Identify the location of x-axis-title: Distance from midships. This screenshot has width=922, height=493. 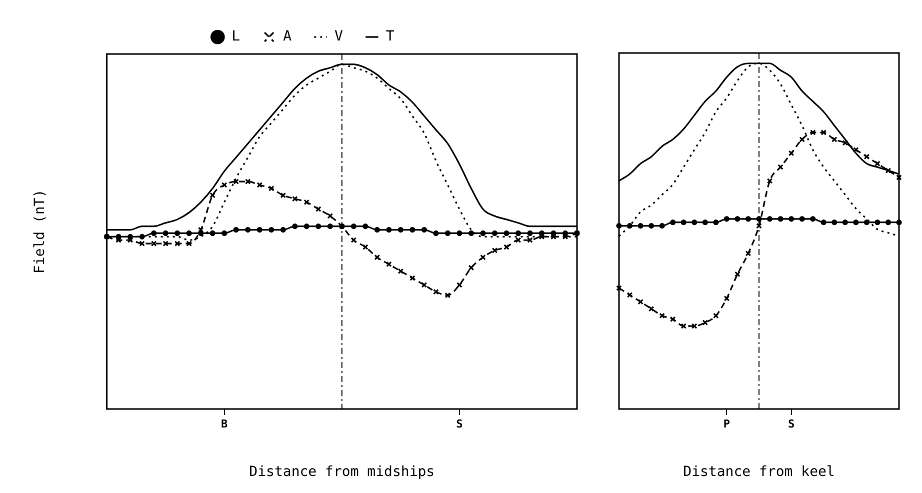
(342, 472).